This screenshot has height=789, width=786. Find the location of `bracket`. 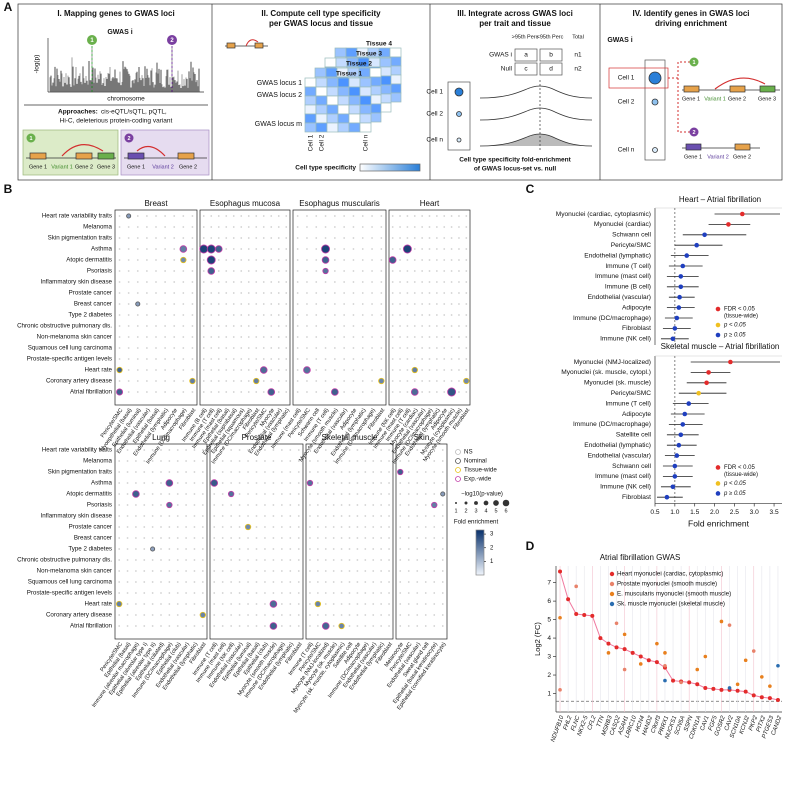

bracket is located at coordinates (679, 70).